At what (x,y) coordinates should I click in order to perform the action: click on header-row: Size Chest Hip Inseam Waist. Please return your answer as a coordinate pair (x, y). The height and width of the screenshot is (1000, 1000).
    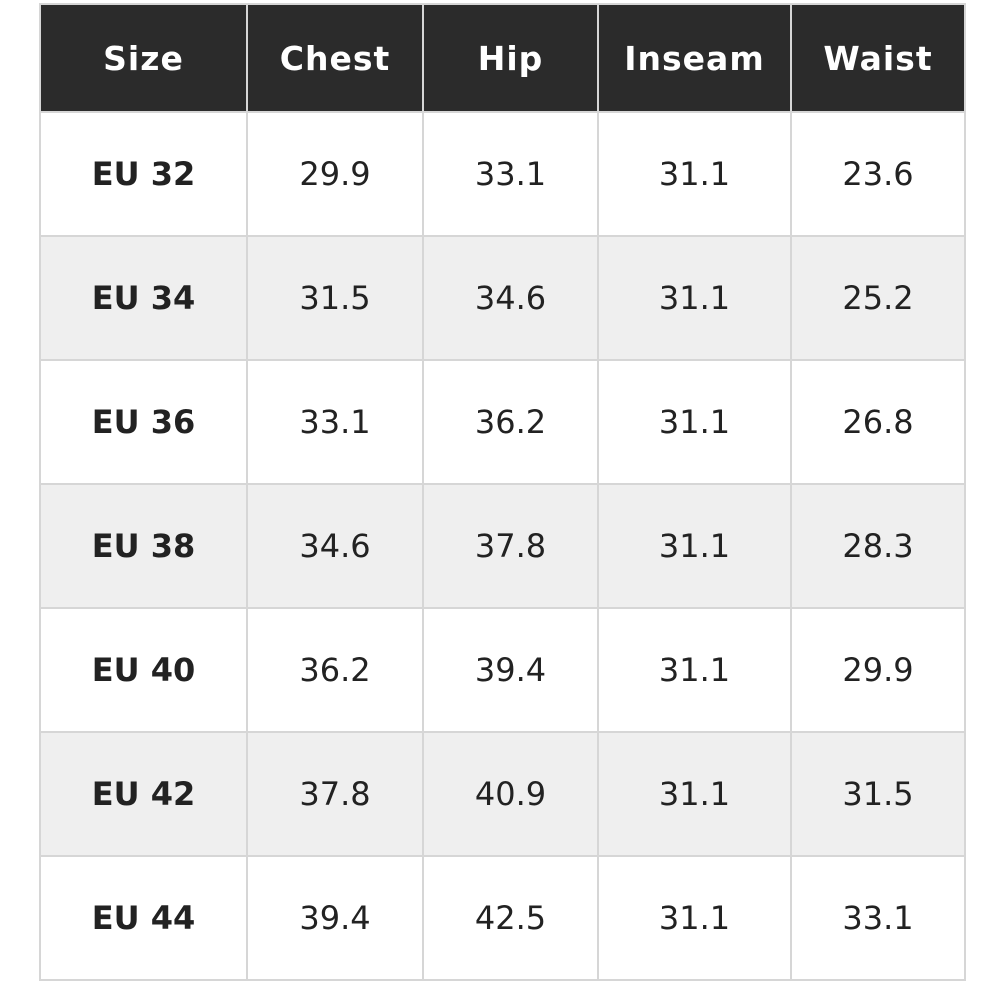
    Looking at the image, I should click on (502, 58).